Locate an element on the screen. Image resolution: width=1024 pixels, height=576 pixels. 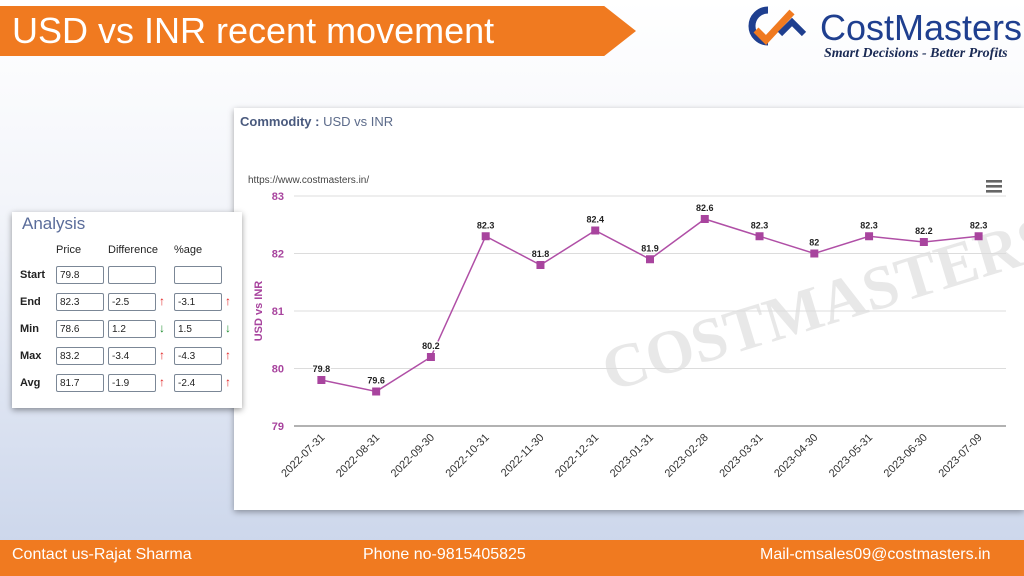
x-tick-label: 2023-06-30 is located at coordinates (906, 456).